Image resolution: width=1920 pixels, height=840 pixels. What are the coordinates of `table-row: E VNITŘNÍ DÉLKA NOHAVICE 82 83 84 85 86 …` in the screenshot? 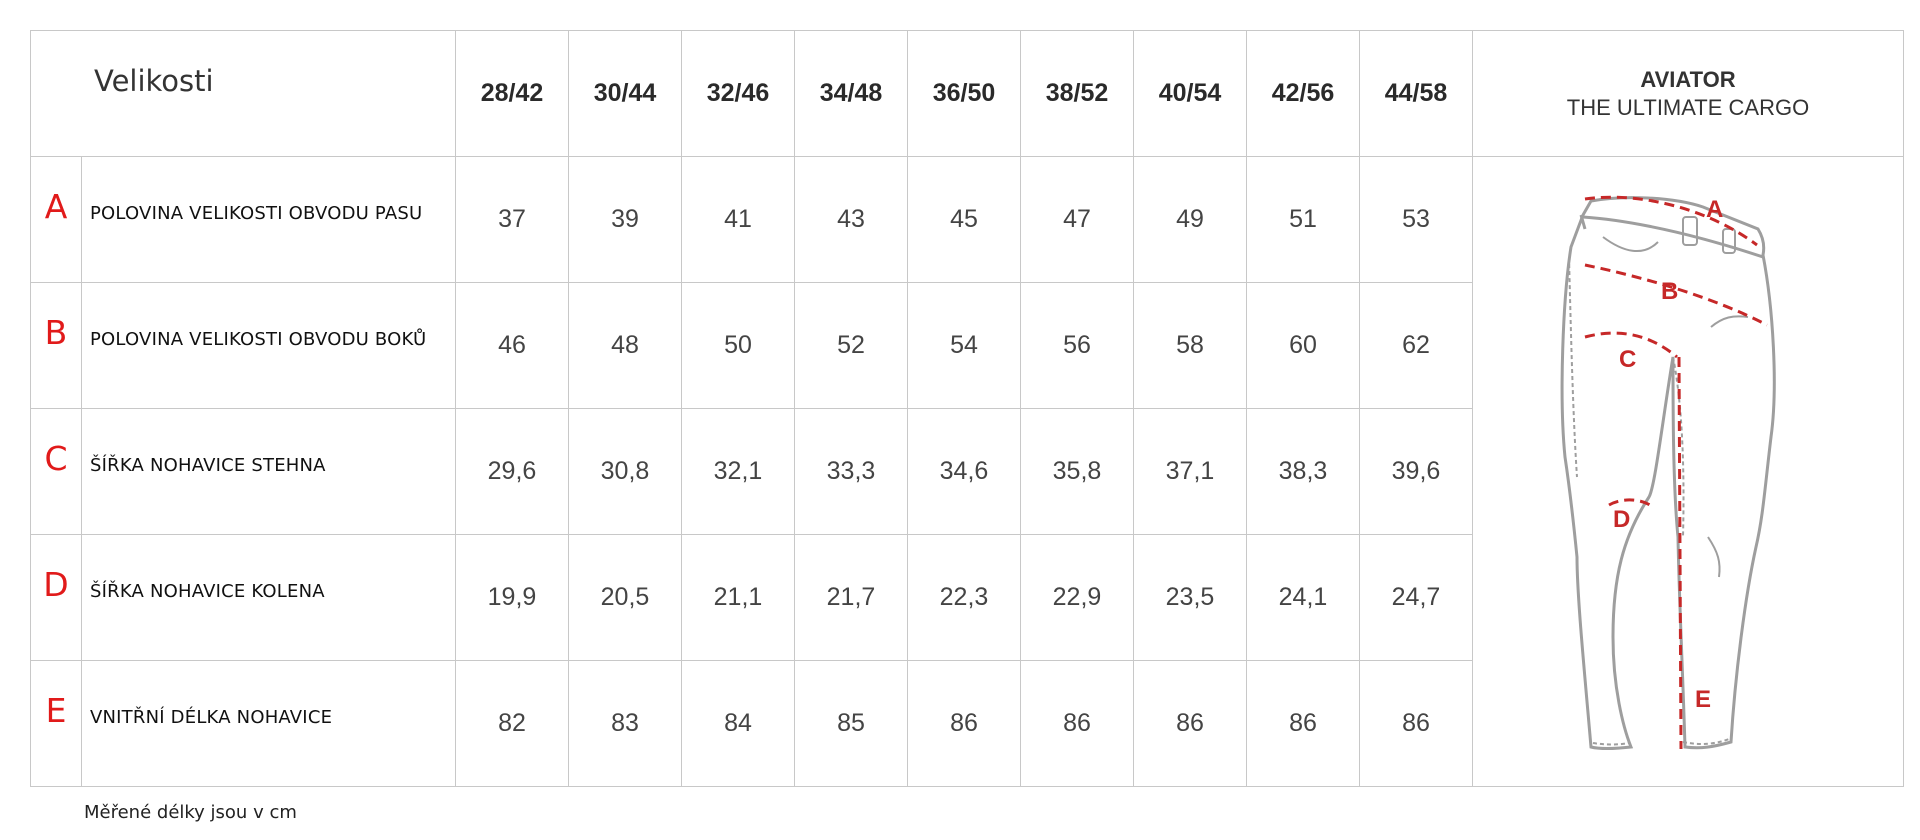 It's located at (967, 723).